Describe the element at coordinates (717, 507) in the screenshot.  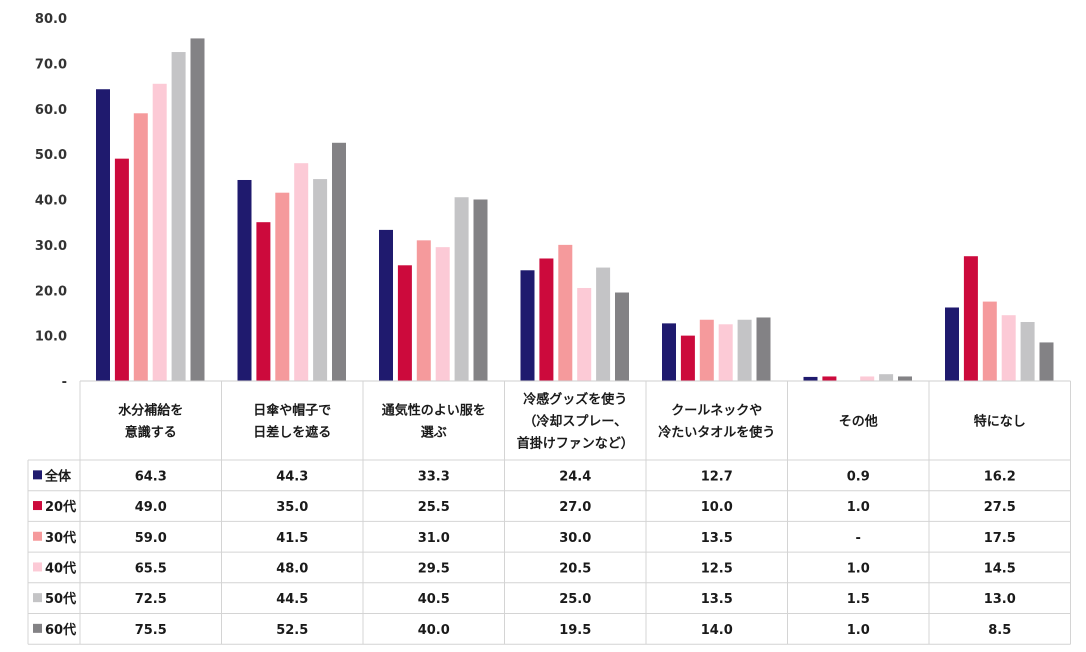
I see `table-cell-value: 10.0` at that location.